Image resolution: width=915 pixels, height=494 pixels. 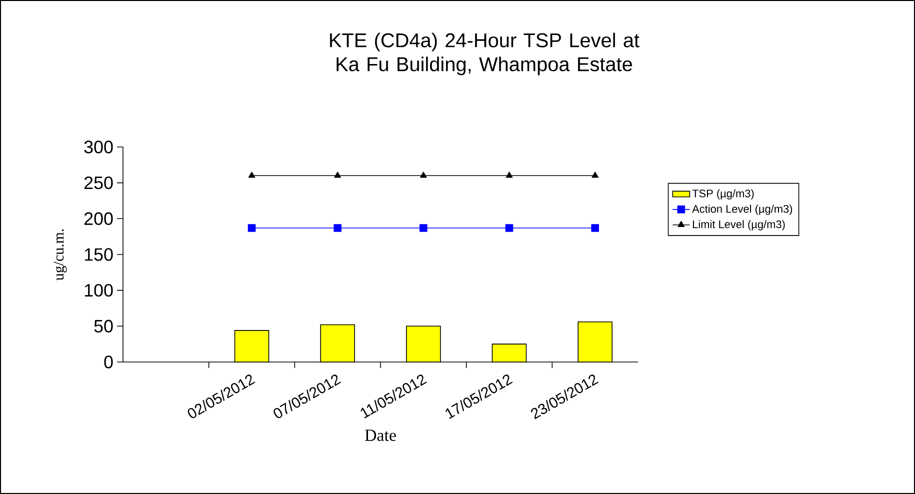 I want to click on y-tick-label: 150, so click(x=98, y=254).